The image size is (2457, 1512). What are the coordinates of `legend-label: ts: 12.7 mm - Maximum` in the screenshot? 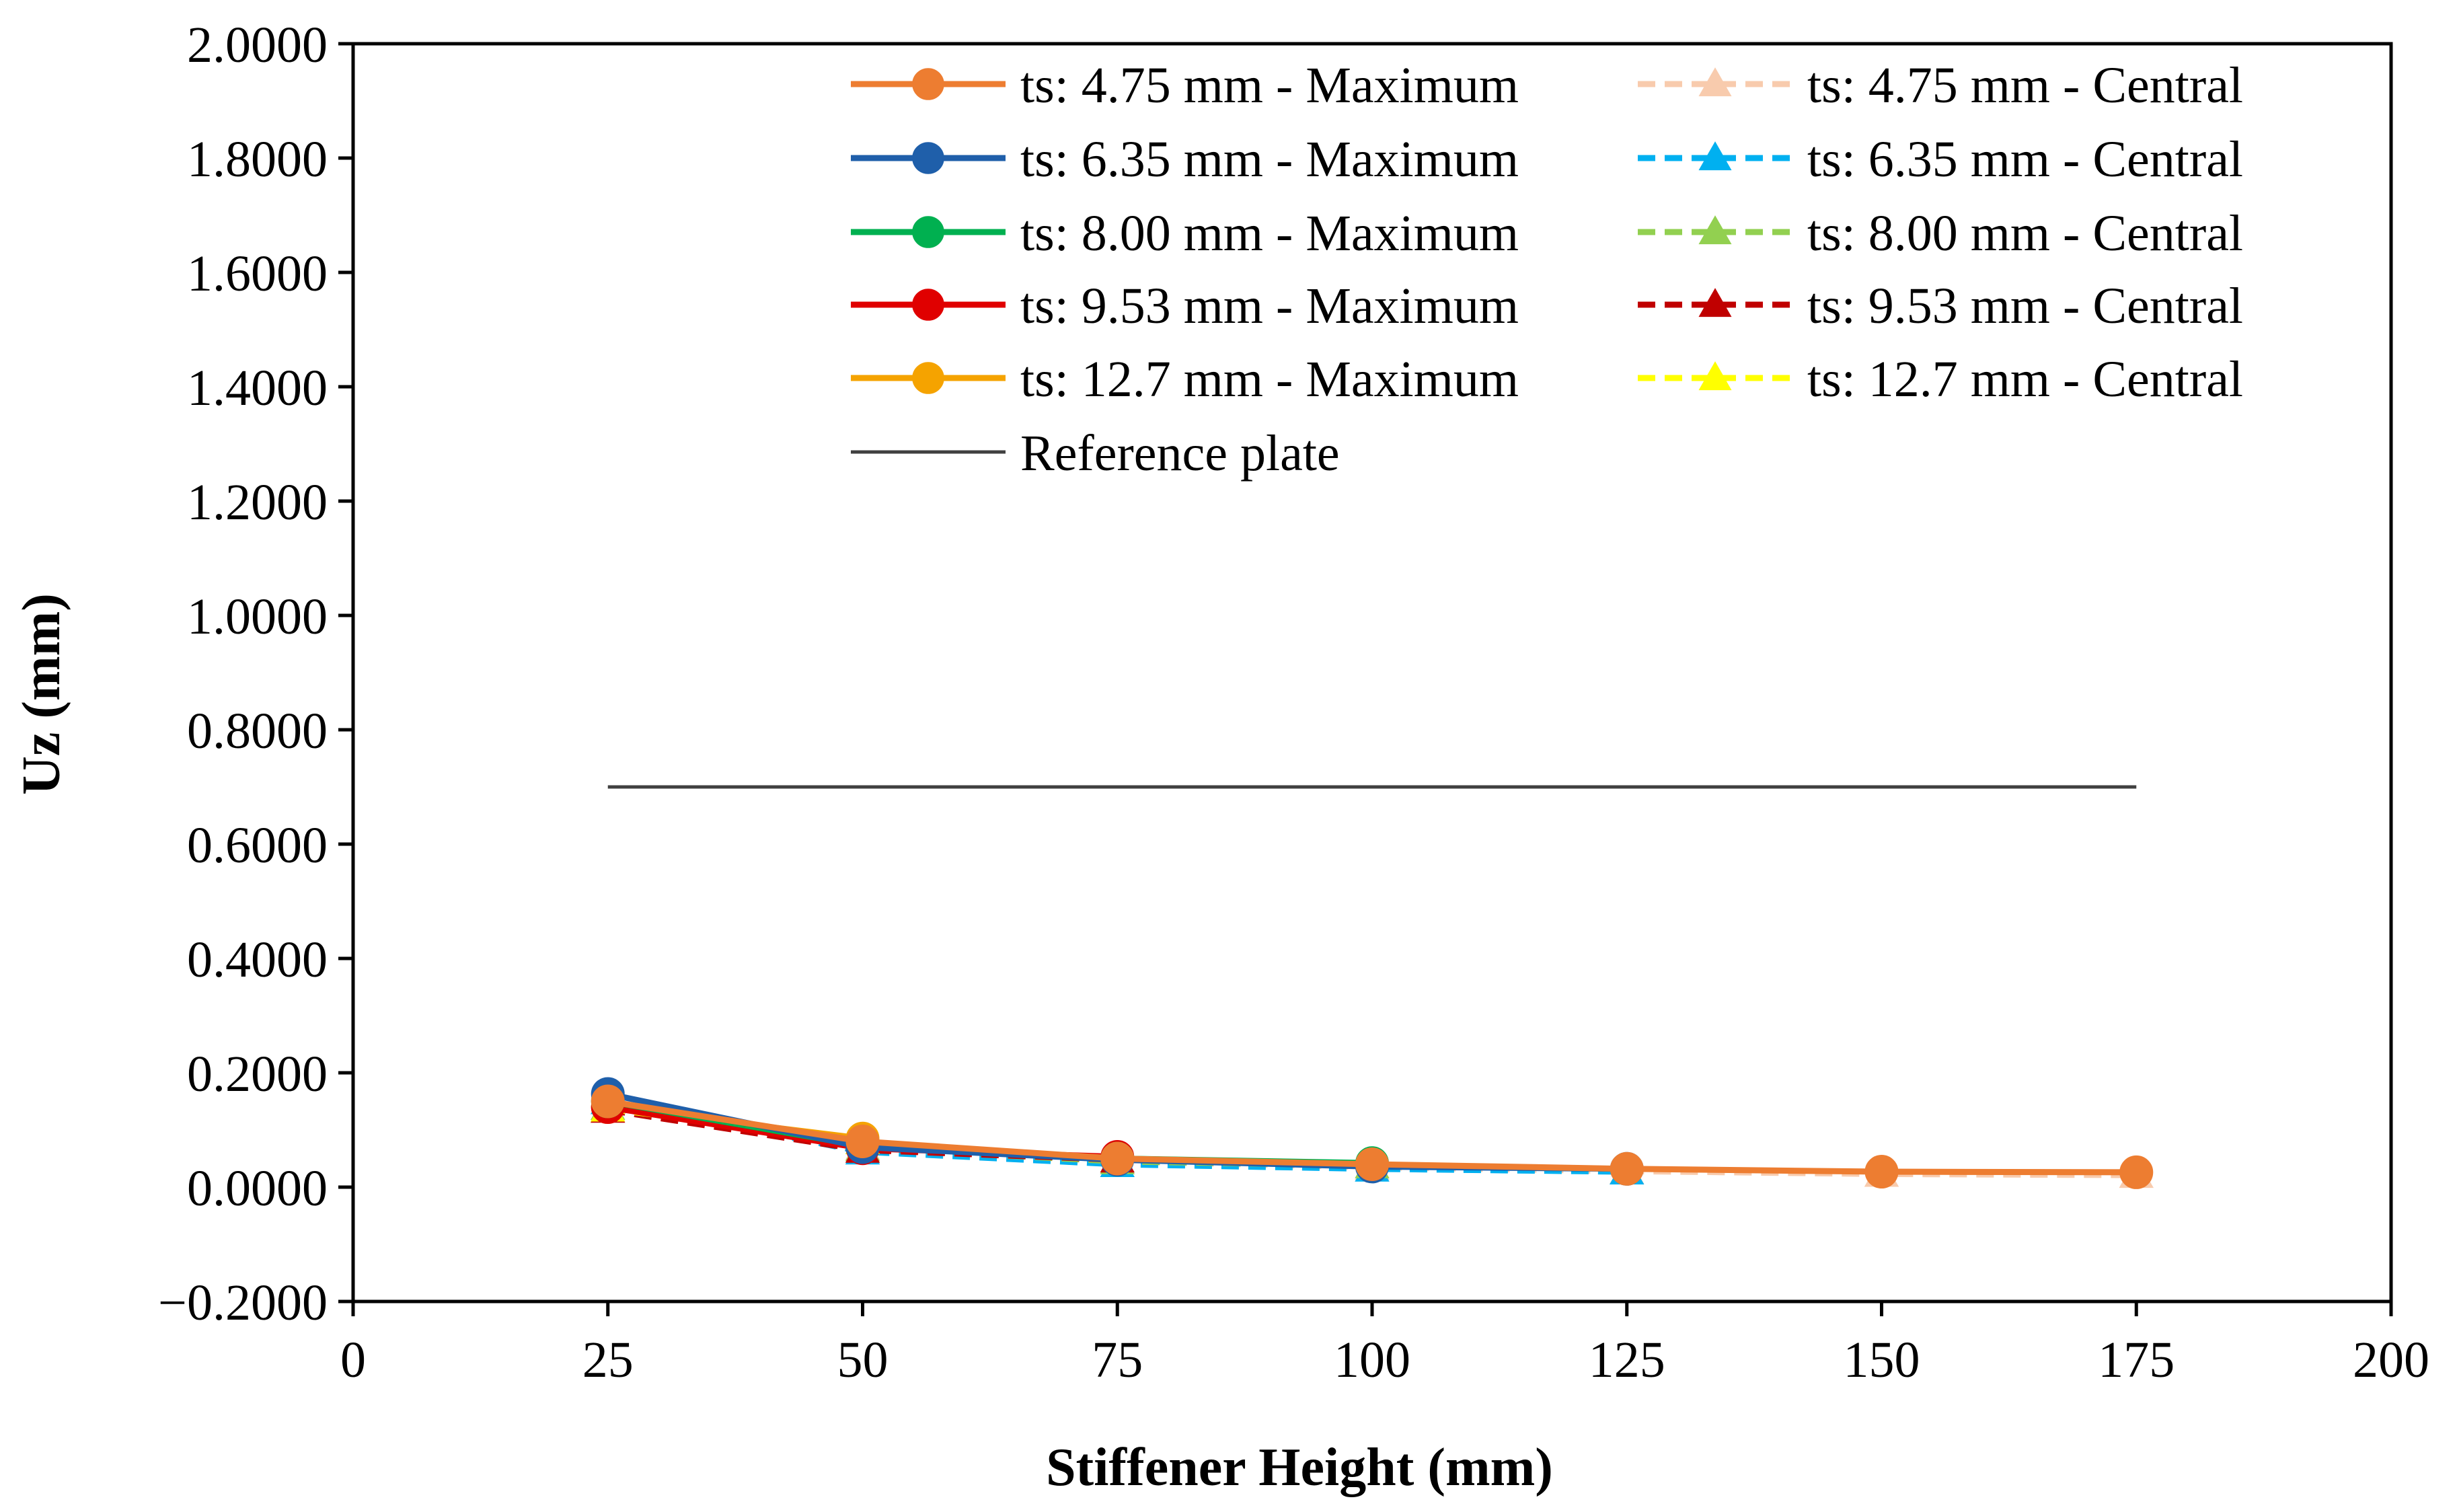 It's located at (1269, 379).